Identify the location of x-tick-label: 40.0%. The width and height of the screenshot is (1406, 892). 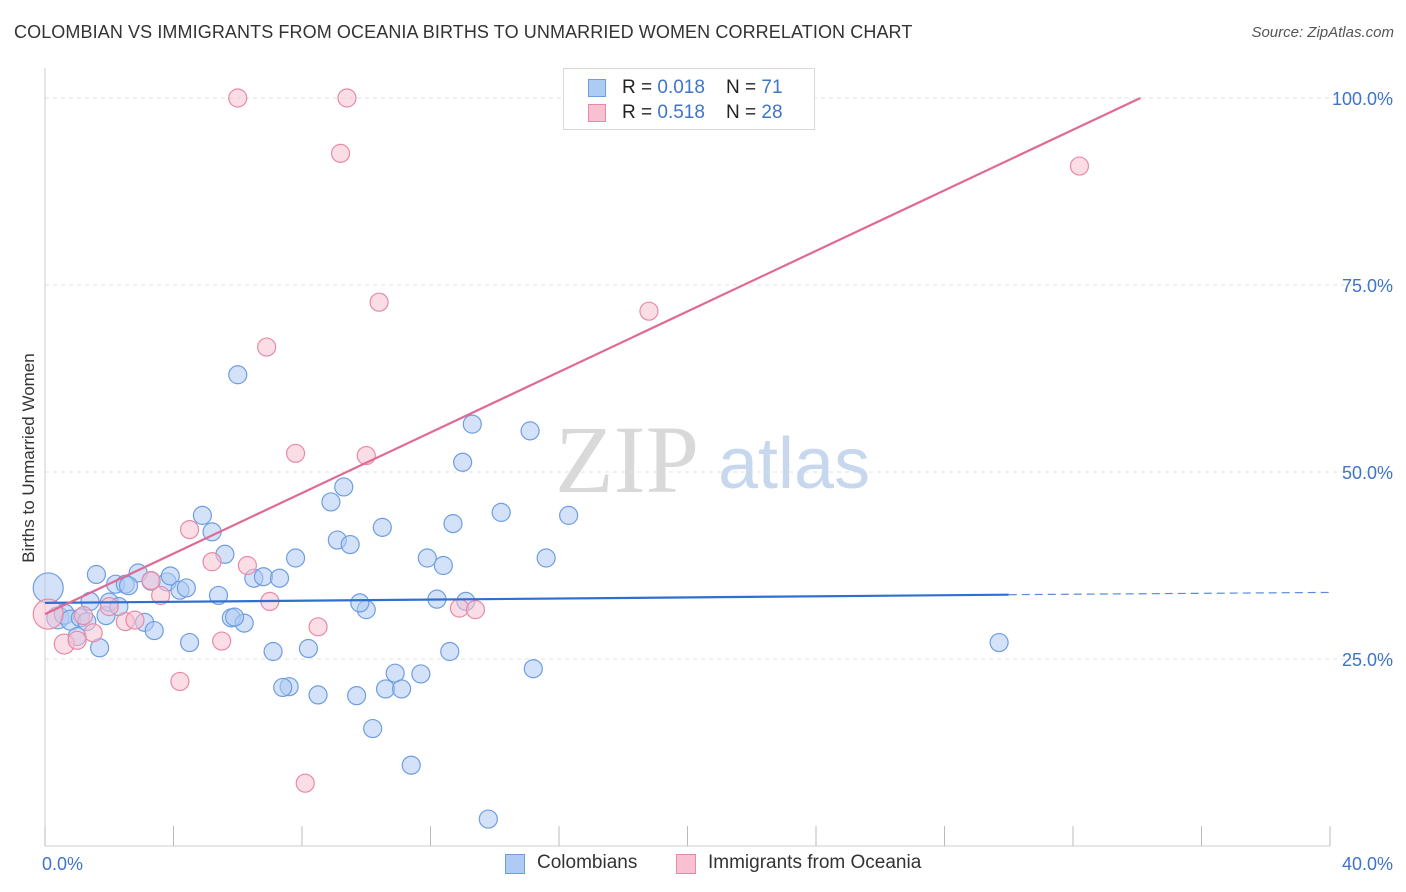
(1367, 864).